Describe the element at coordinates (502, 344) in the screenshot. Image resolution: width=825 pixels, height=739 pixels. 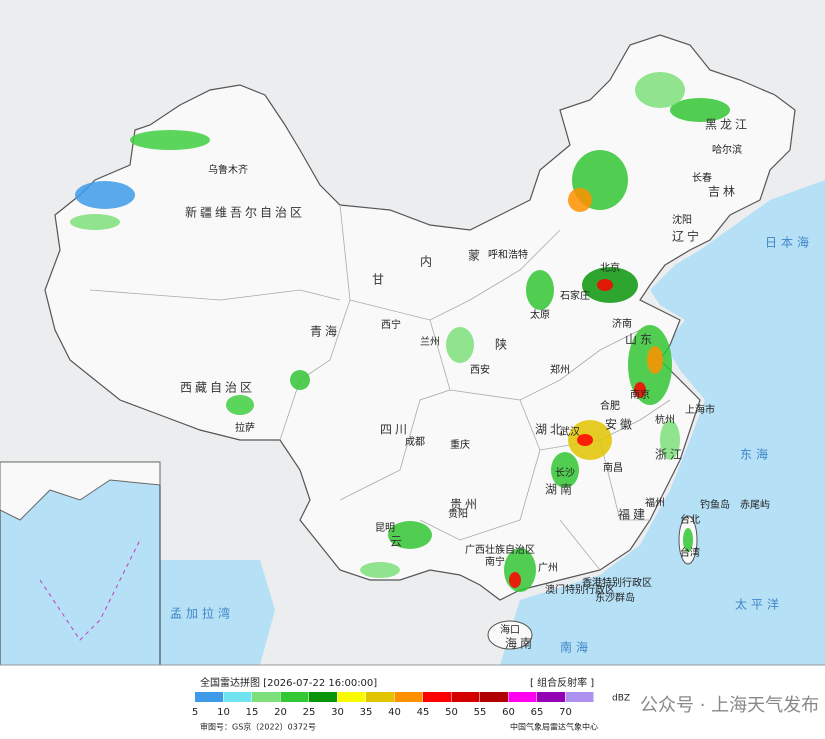
I see `place-label: 陕` at that location.